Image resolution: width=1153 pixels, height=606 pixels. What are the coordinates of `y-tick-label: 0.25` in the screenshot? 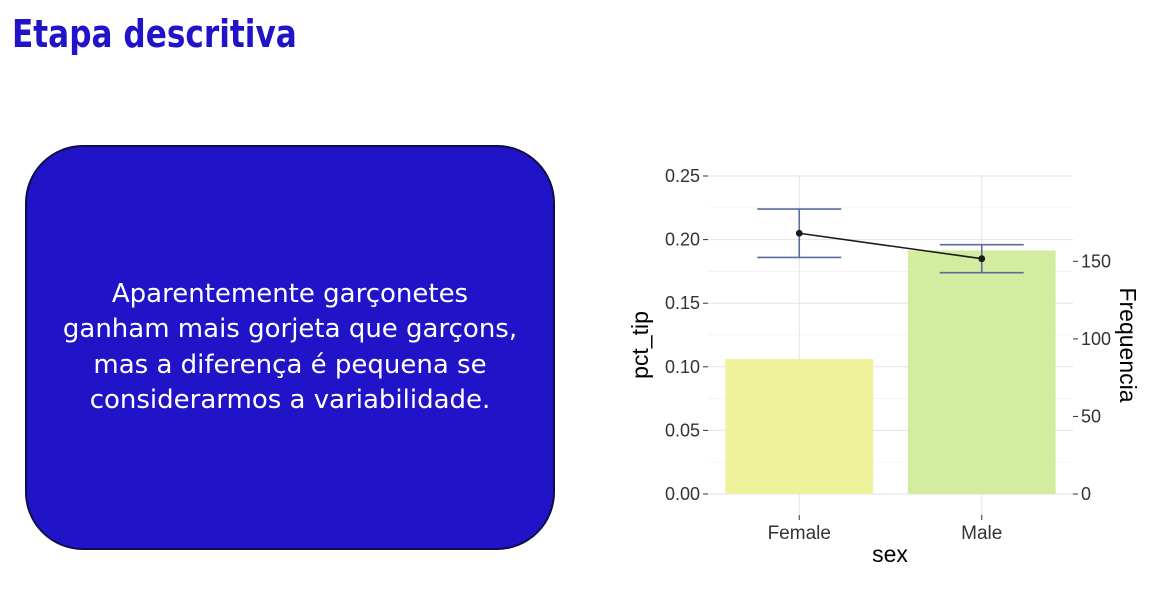 It's located at (682, 176).